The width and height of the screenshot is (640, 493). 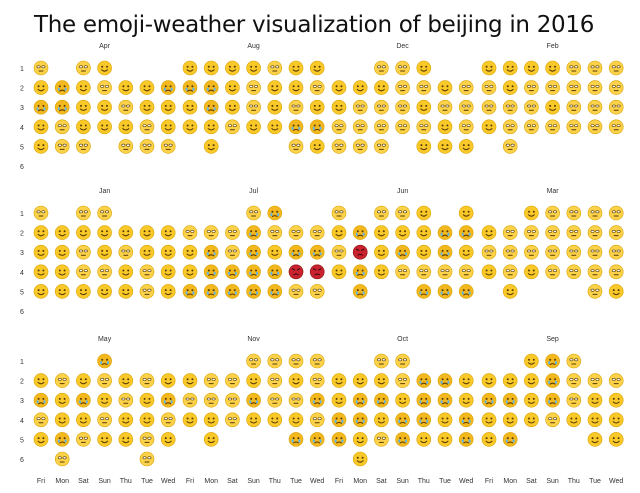 I want to click on row-label: 2, so click(x=22, y=382).